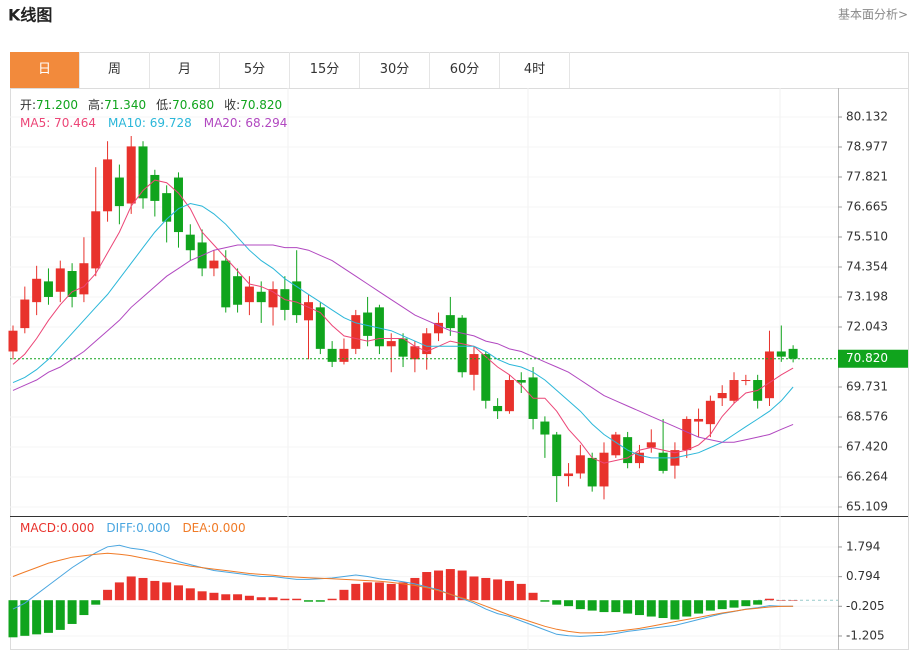 The image size is (916, 652). Describe the element at coordinates (246, 123) in the screenshot. I see `legend-entry: MA20: 68.294` at that location.